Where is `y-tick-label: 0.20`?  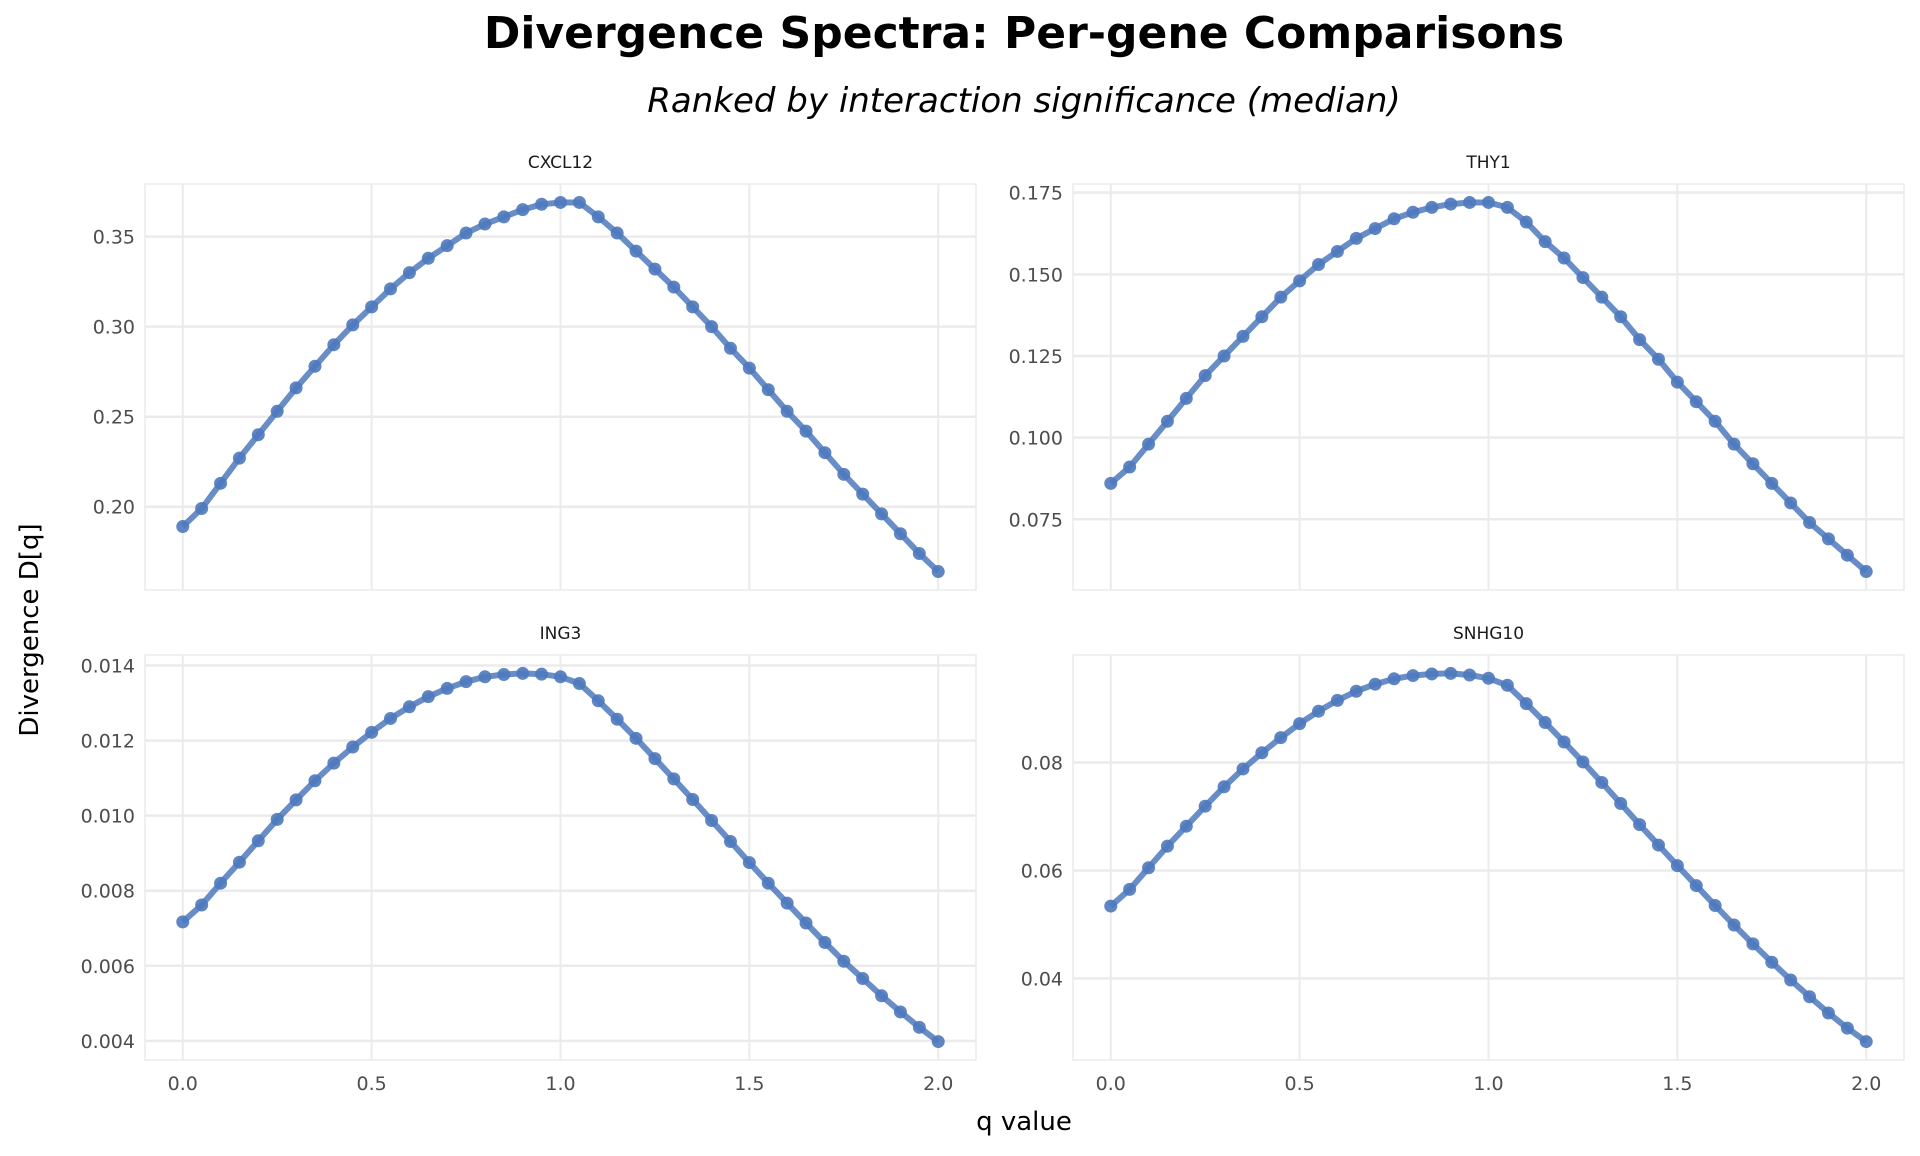 y-tick-label: 0.20 is located at coordinates (114, 508).